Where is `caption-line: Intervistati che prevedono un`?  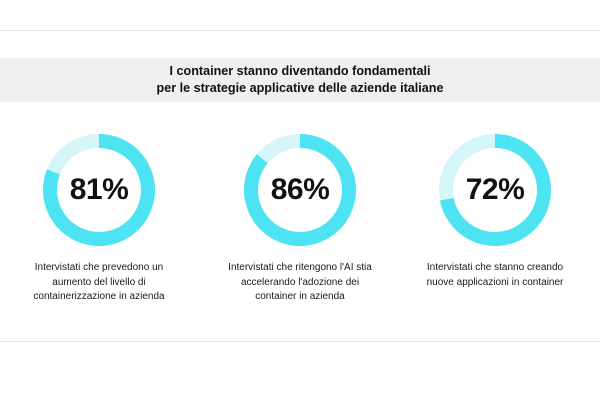 caption-line: Intervistati che prevedono un is located at coordinates (99, 267).